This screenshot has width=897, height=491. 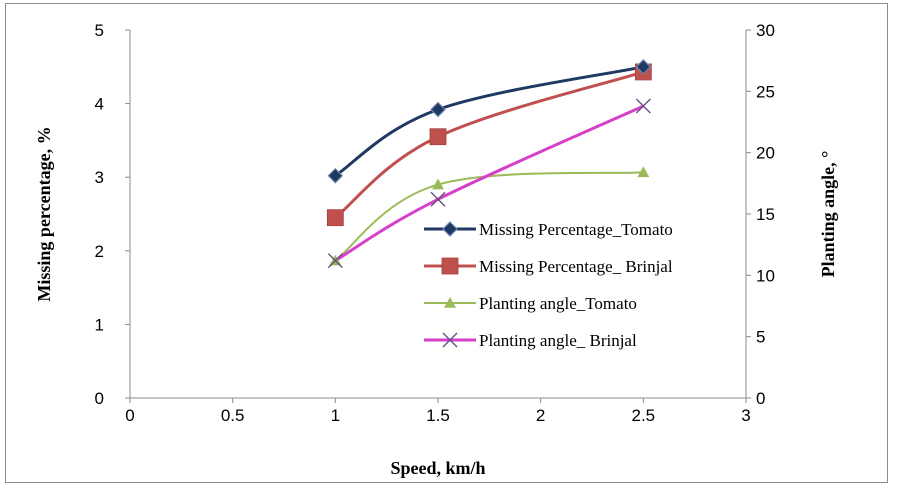 I want to click on x-tick-label: 0.5, so click(x=233, y=415).